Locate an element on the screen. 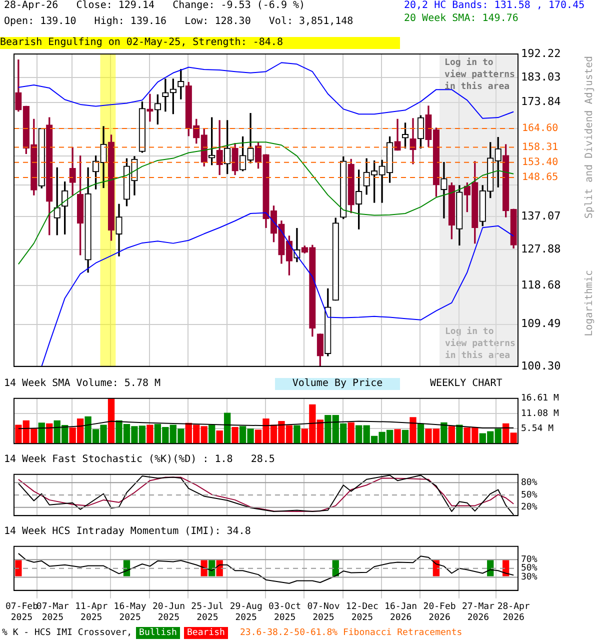  band-label: Log in to view patterns in this area is located at coordinates (479, 74).